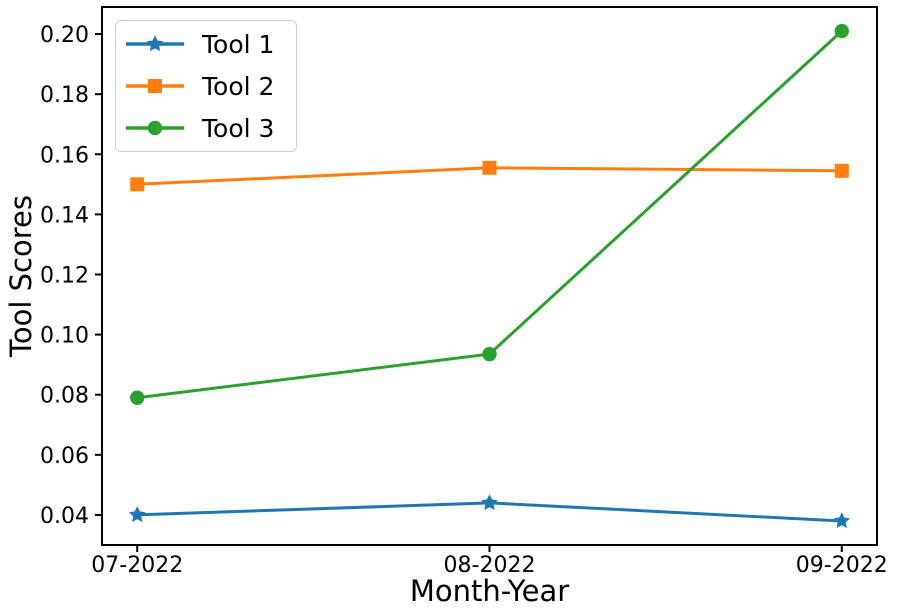 Image resolution: width=898 pixels, height=608 pixels. I want to click on y-tick-label: 0.08, so click(64, 396).